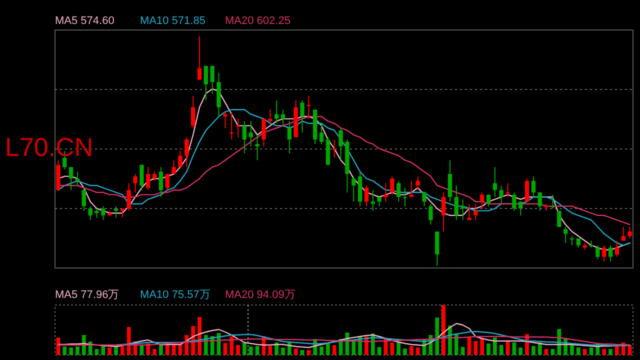 The height and width of the screenshot is (360, 640). Describe the element at coordinates (260, 295) in the screenshot. I see `text: MA20 94.09万` at that location.